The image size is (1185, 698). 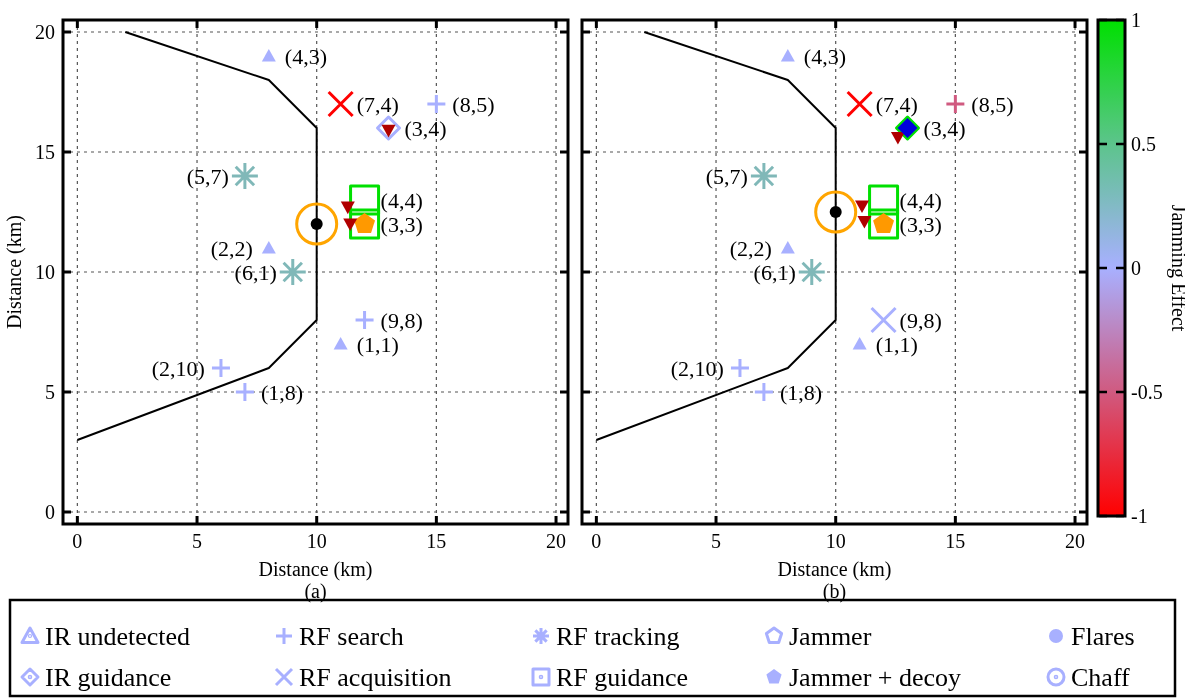 What do you see at coordinates (351, 637) in the screenshot?
I see `text: RF search` at bounding box center [351, 637].